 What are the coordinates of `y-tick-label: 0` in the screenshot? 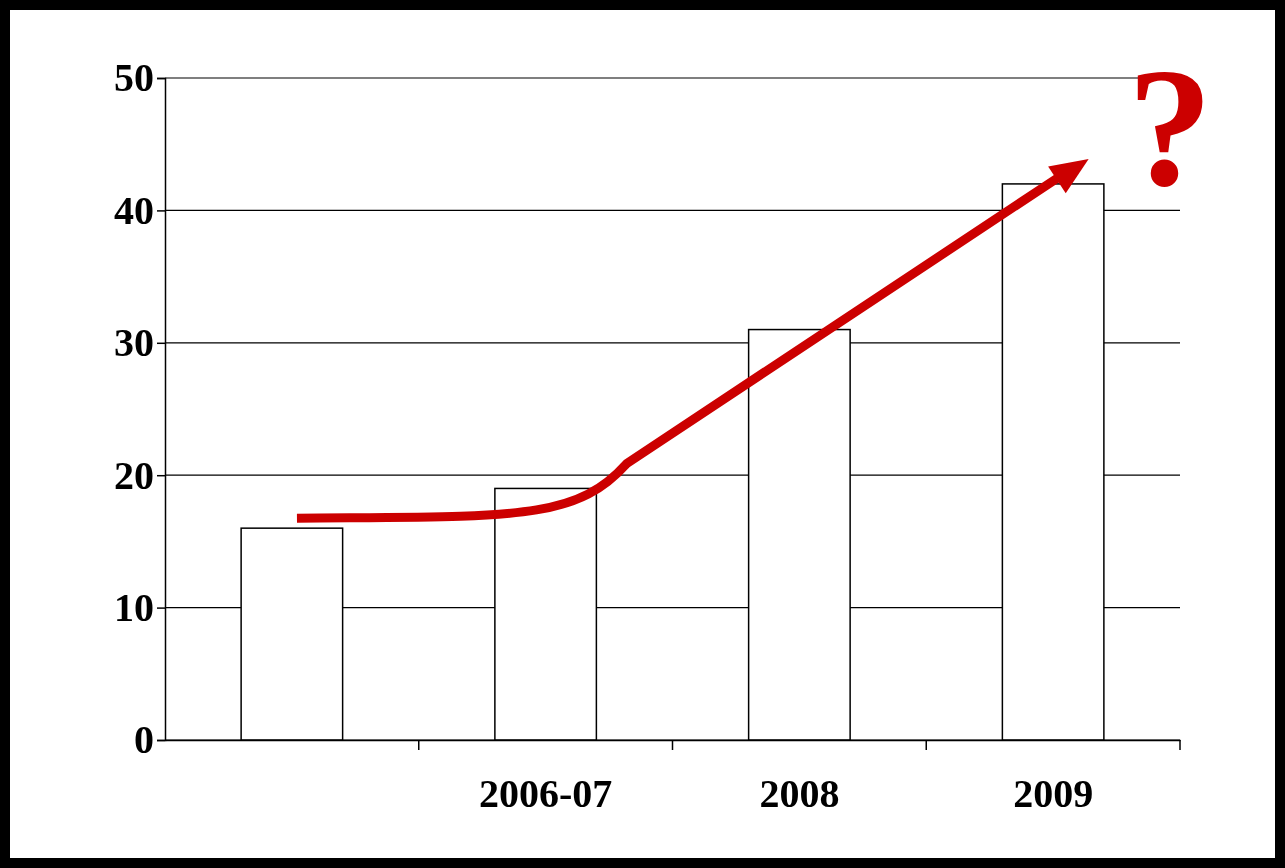 It's located at (144, 740).